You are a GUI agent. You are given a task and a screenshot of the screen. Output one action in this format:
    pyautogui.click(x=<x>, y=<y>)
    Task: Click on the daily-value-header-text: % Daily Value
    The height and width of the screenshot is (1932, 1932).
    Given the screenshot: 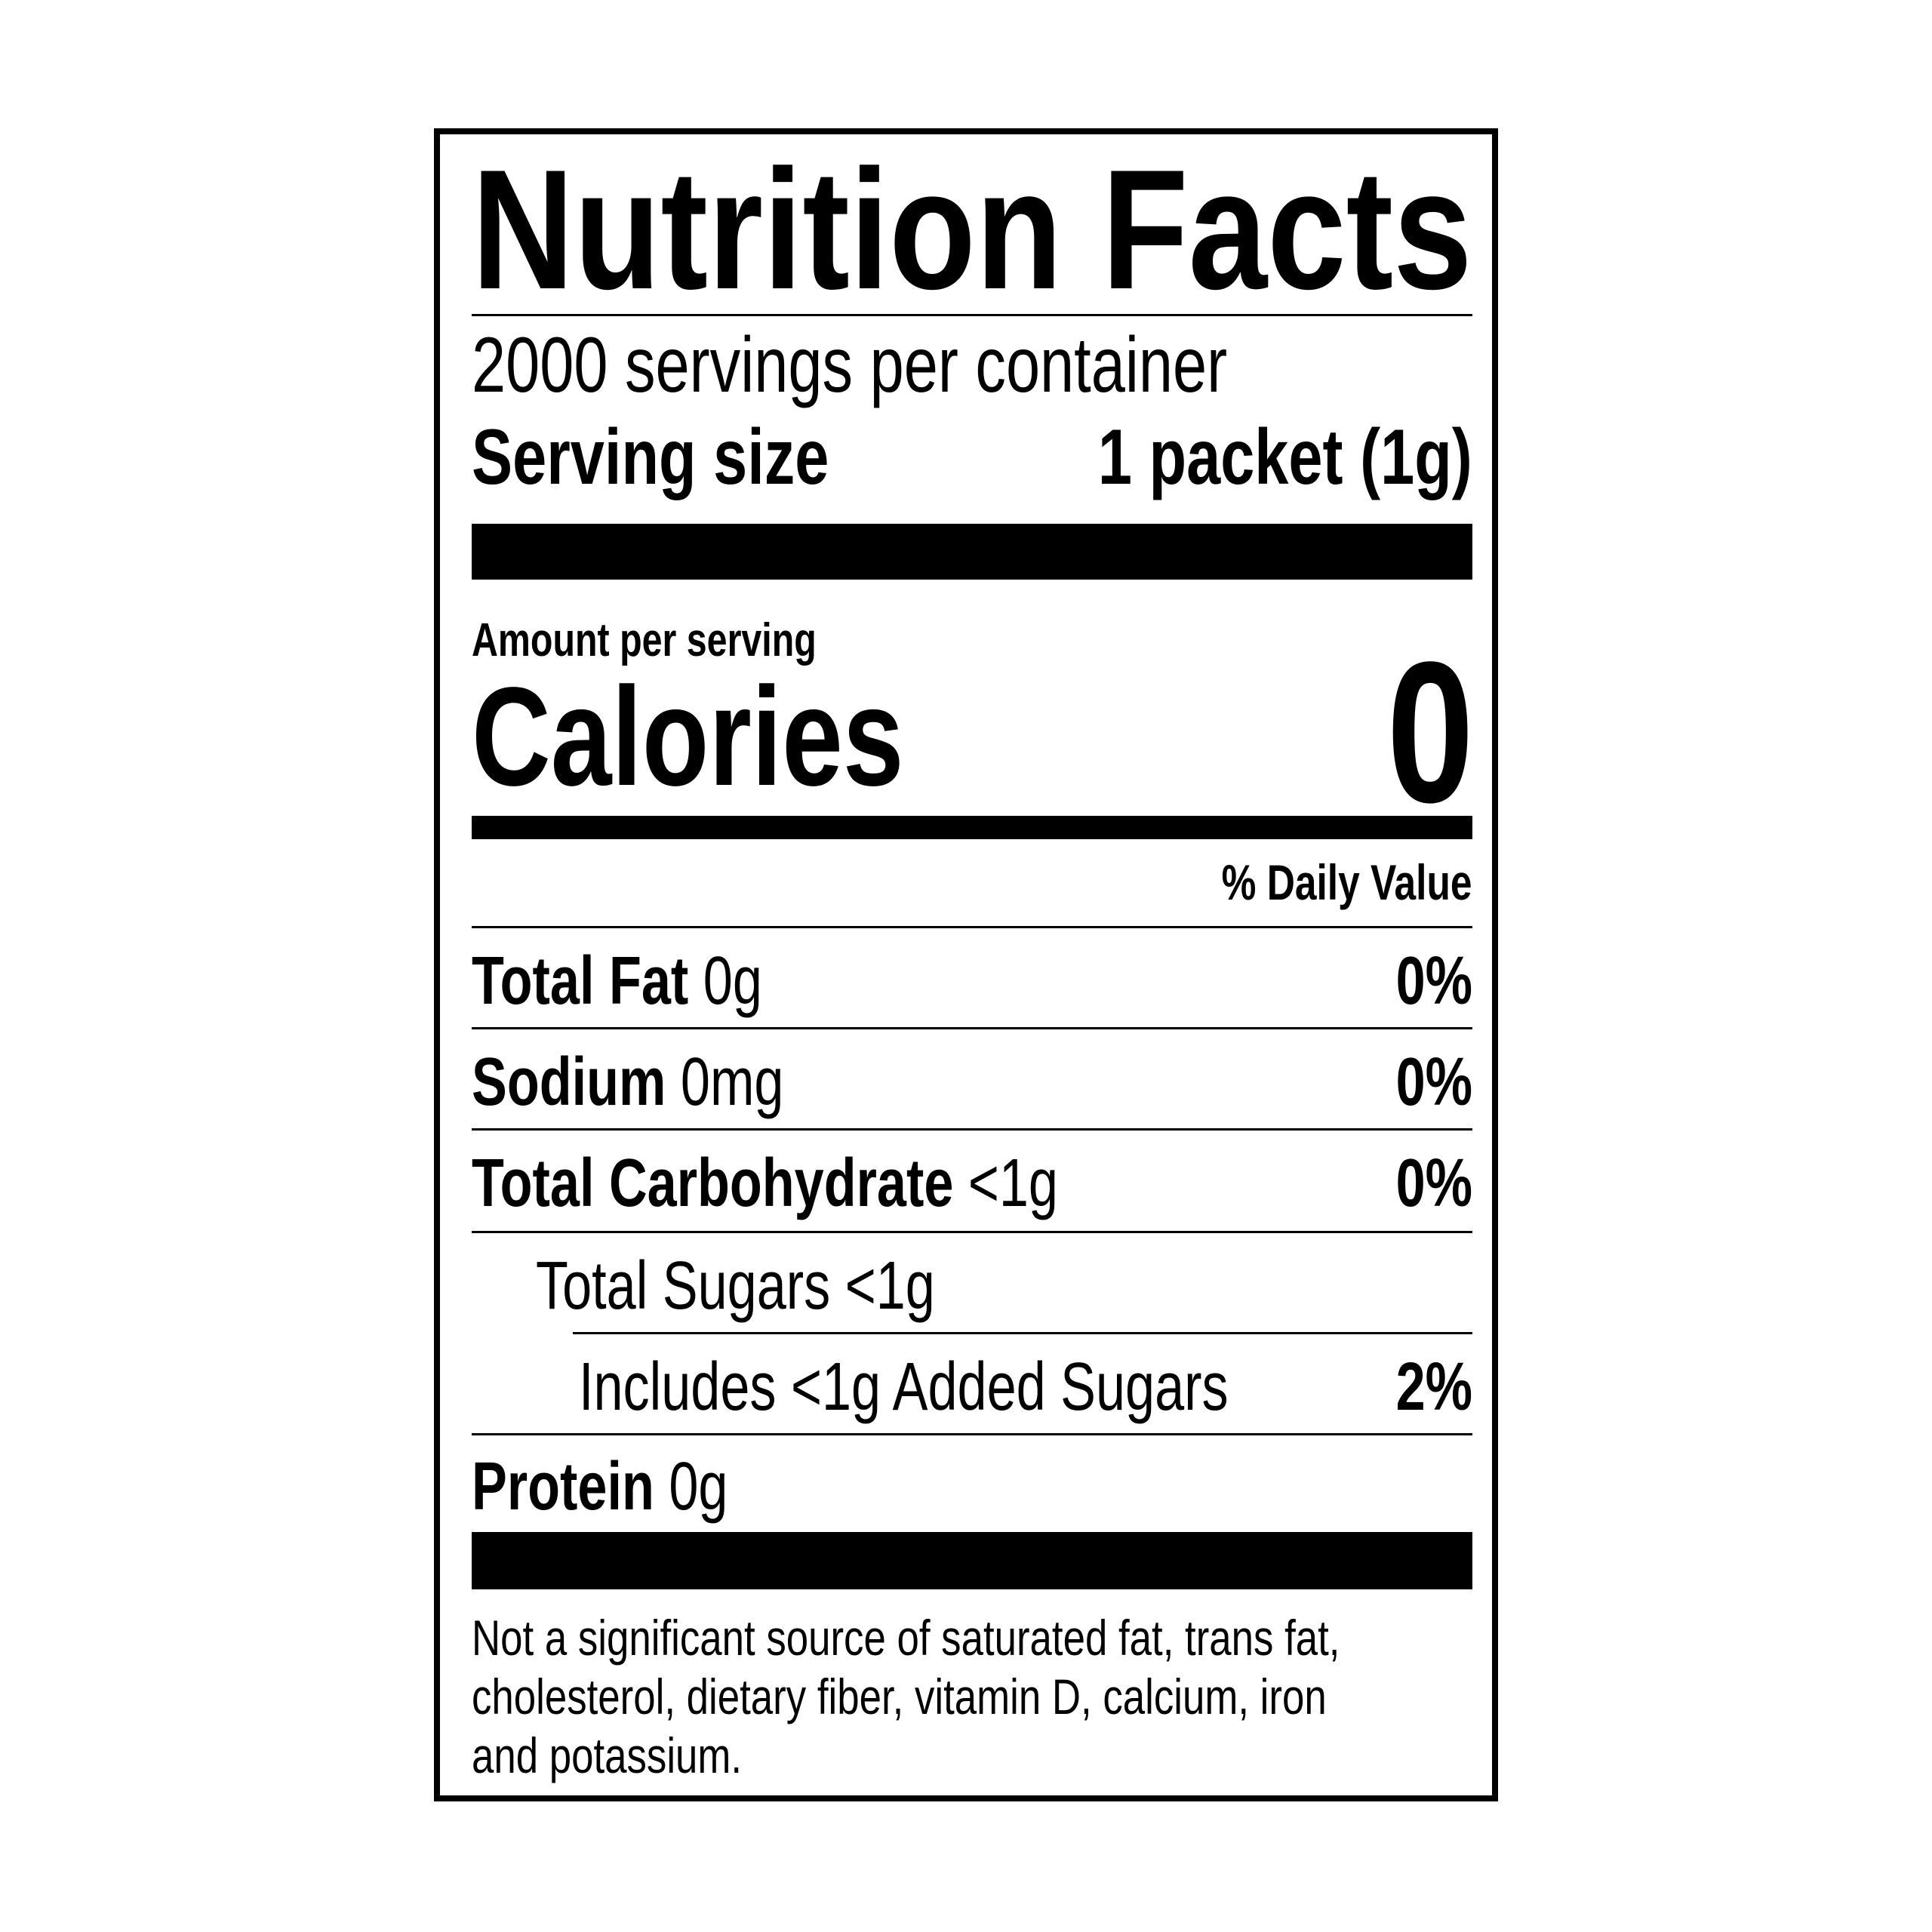 What is the action you would take?
    pyautogui.click(x=1347, y=882)
    